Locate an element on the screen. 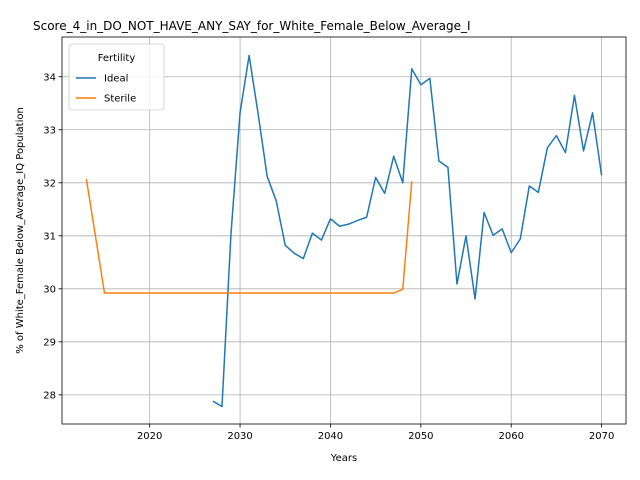 Image resolution: width=640 pixels, height=480 pixels. legend-box is located at coordinates (116, 77).